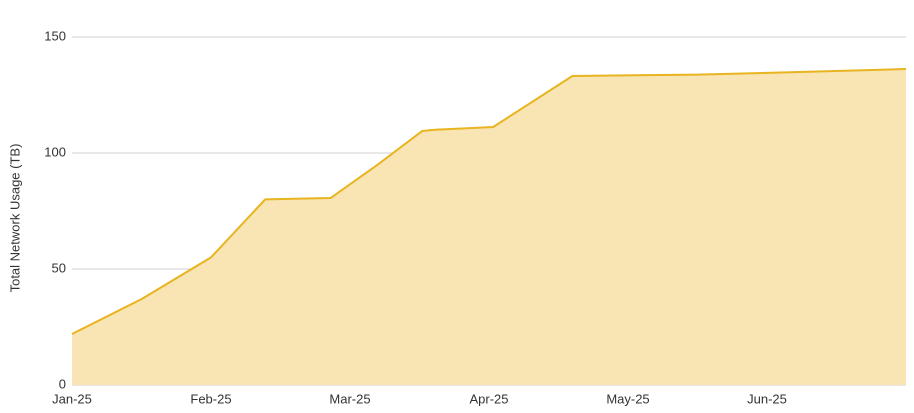  Describe the element at coordinates (59, 267) in the screenshot. I see `y-tick-label: 50` at that location.